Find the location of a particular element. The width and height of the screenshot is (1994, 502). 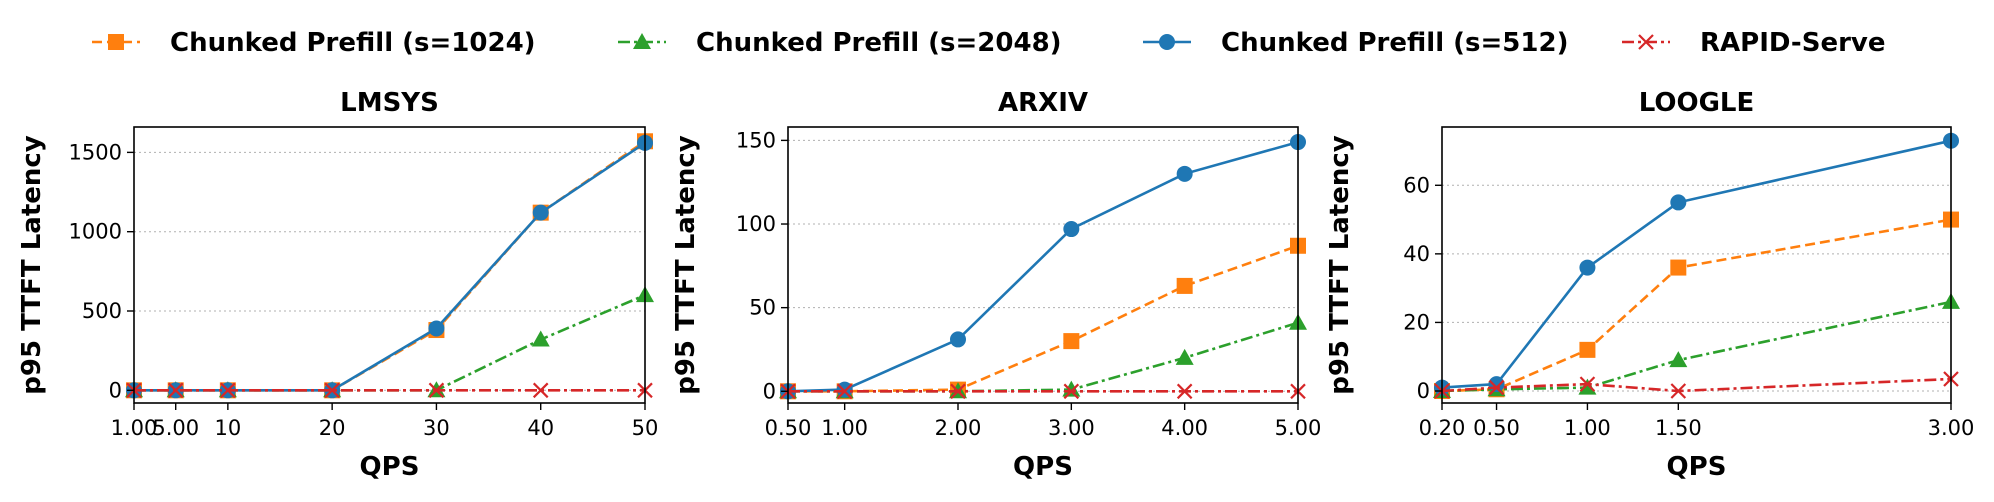

x-tick-label: 50 is located at coordinates (645, 428).